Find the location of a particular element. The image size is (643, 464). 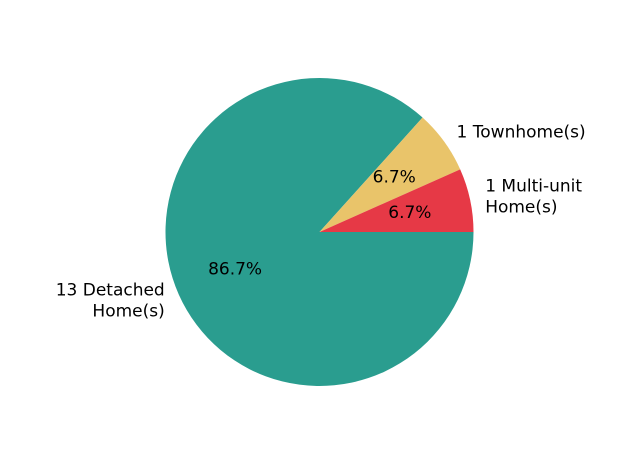

pie-percent-label-2: 6.7% is located at coordinates (409, 213).